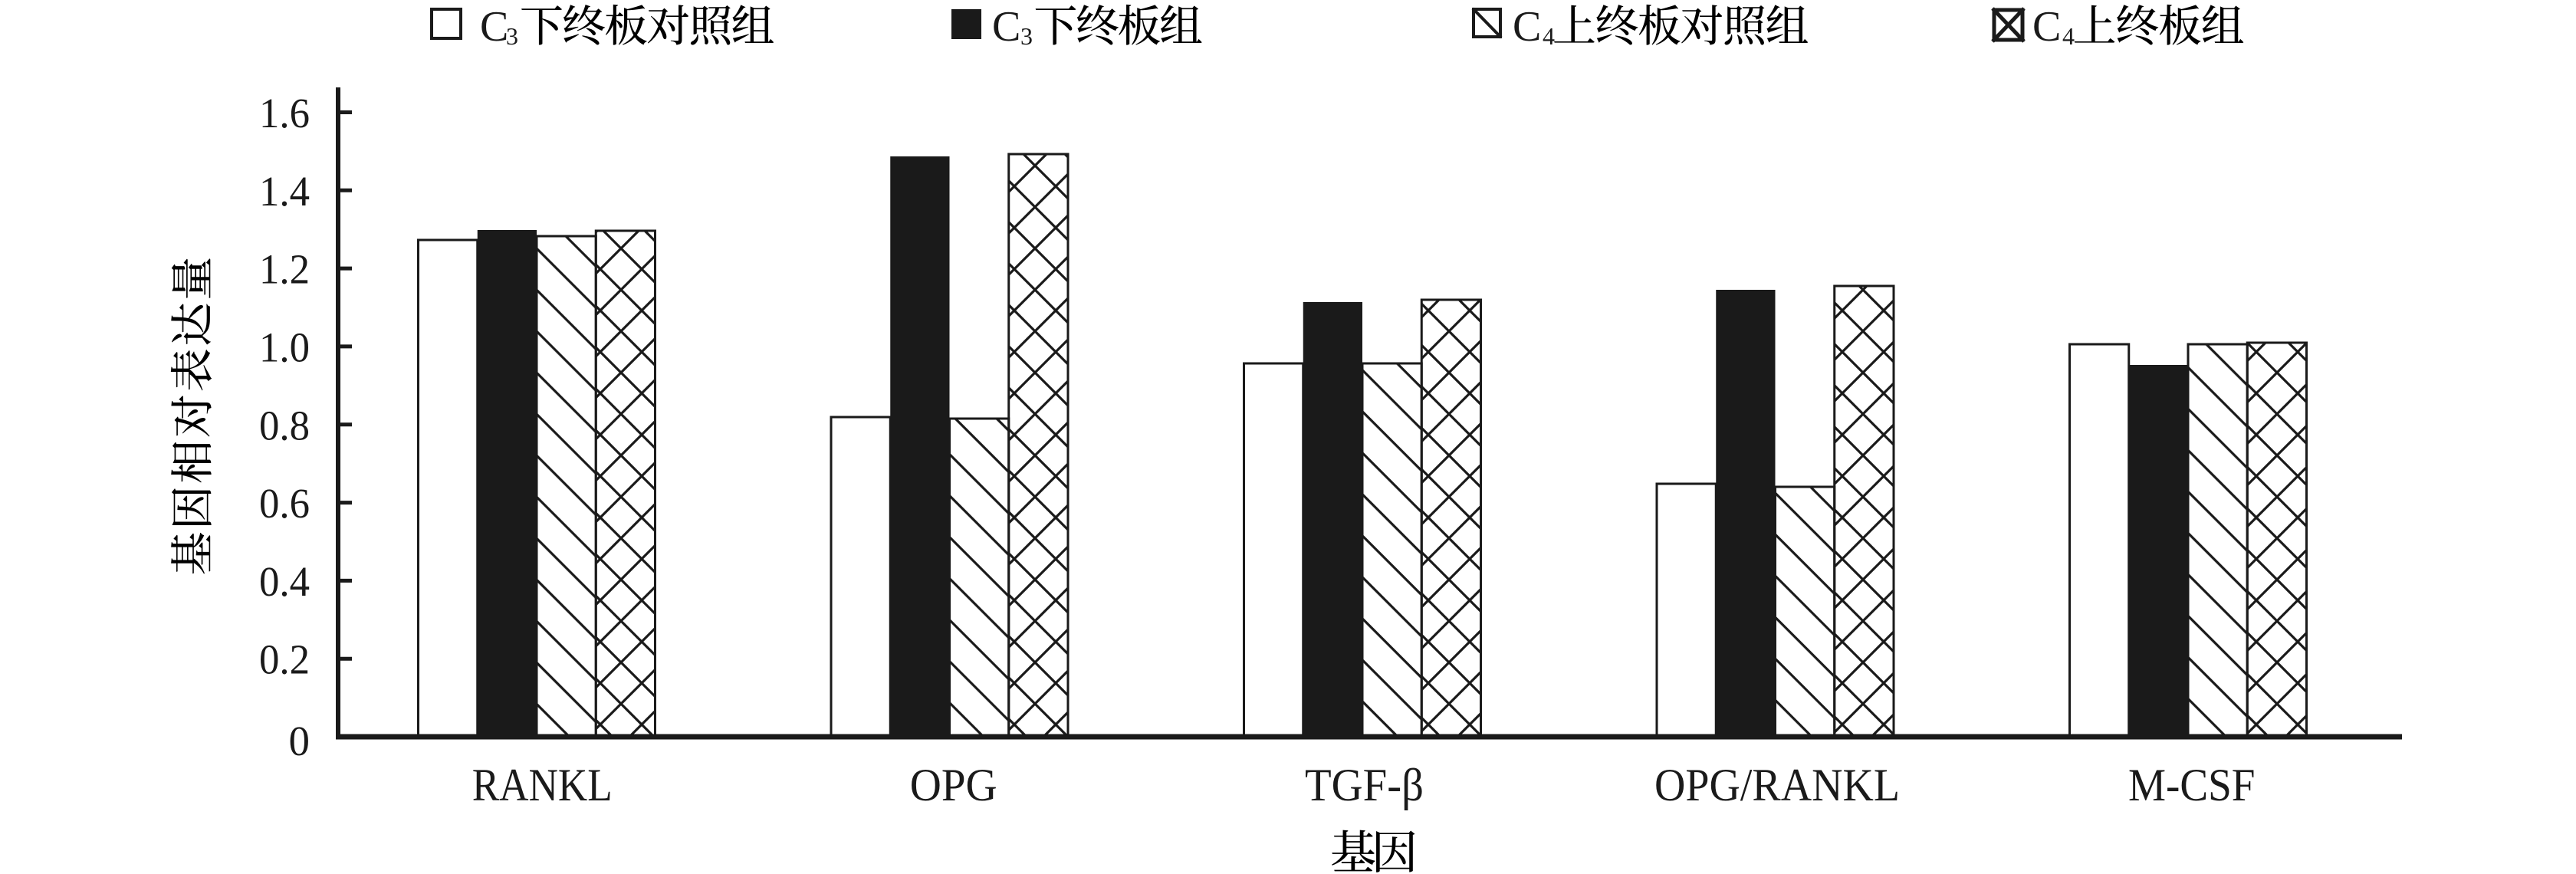  What do you see at coordinates (1365, 785) in the screenshot?
I see `svg-text: TGF-β` at bounding box center [1365, 785].